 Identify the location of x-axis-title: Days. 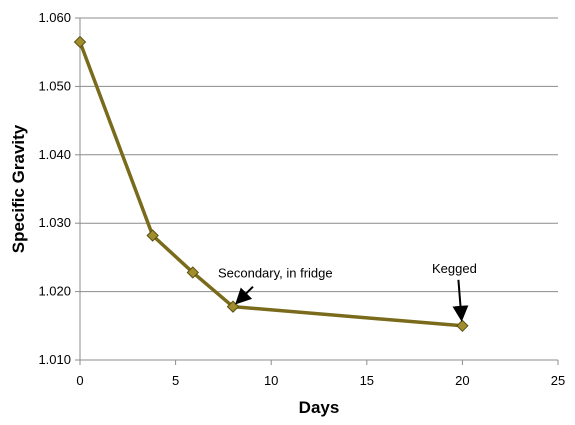
(319, 407).